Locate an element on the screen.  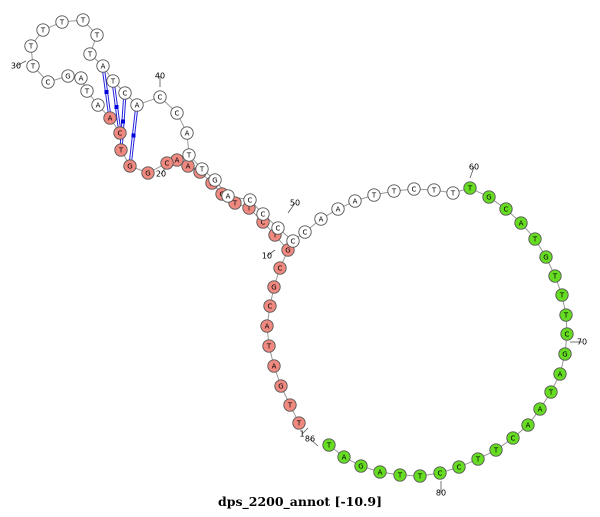
nucleotide-61: T is located at coordinates (453, 193).